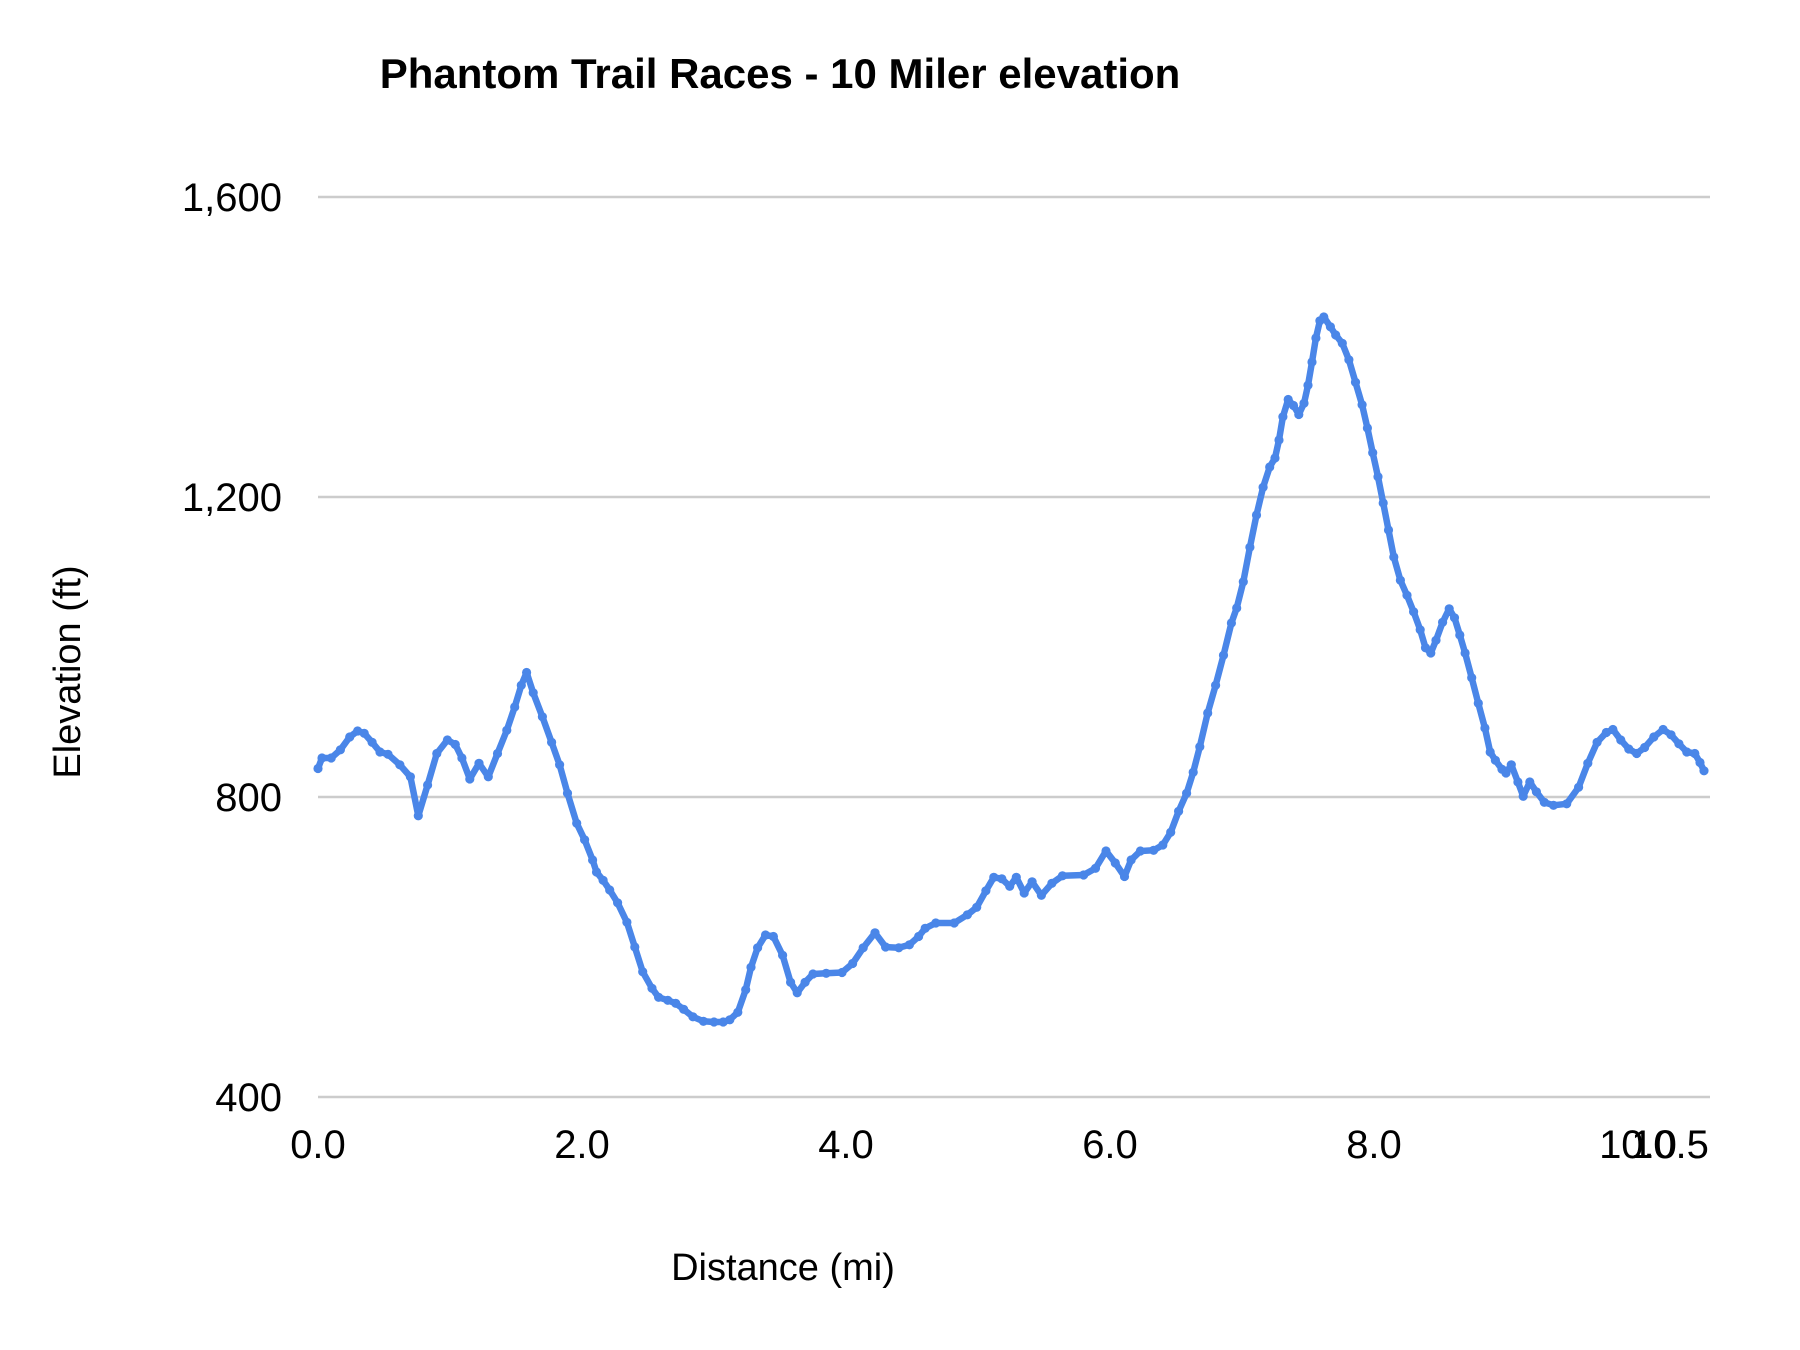  What do you see at coordinates (846, 1145) in the screenshot?
I see `x-tick-label-4.0: 4.0` at bounding box center [846, 1145].